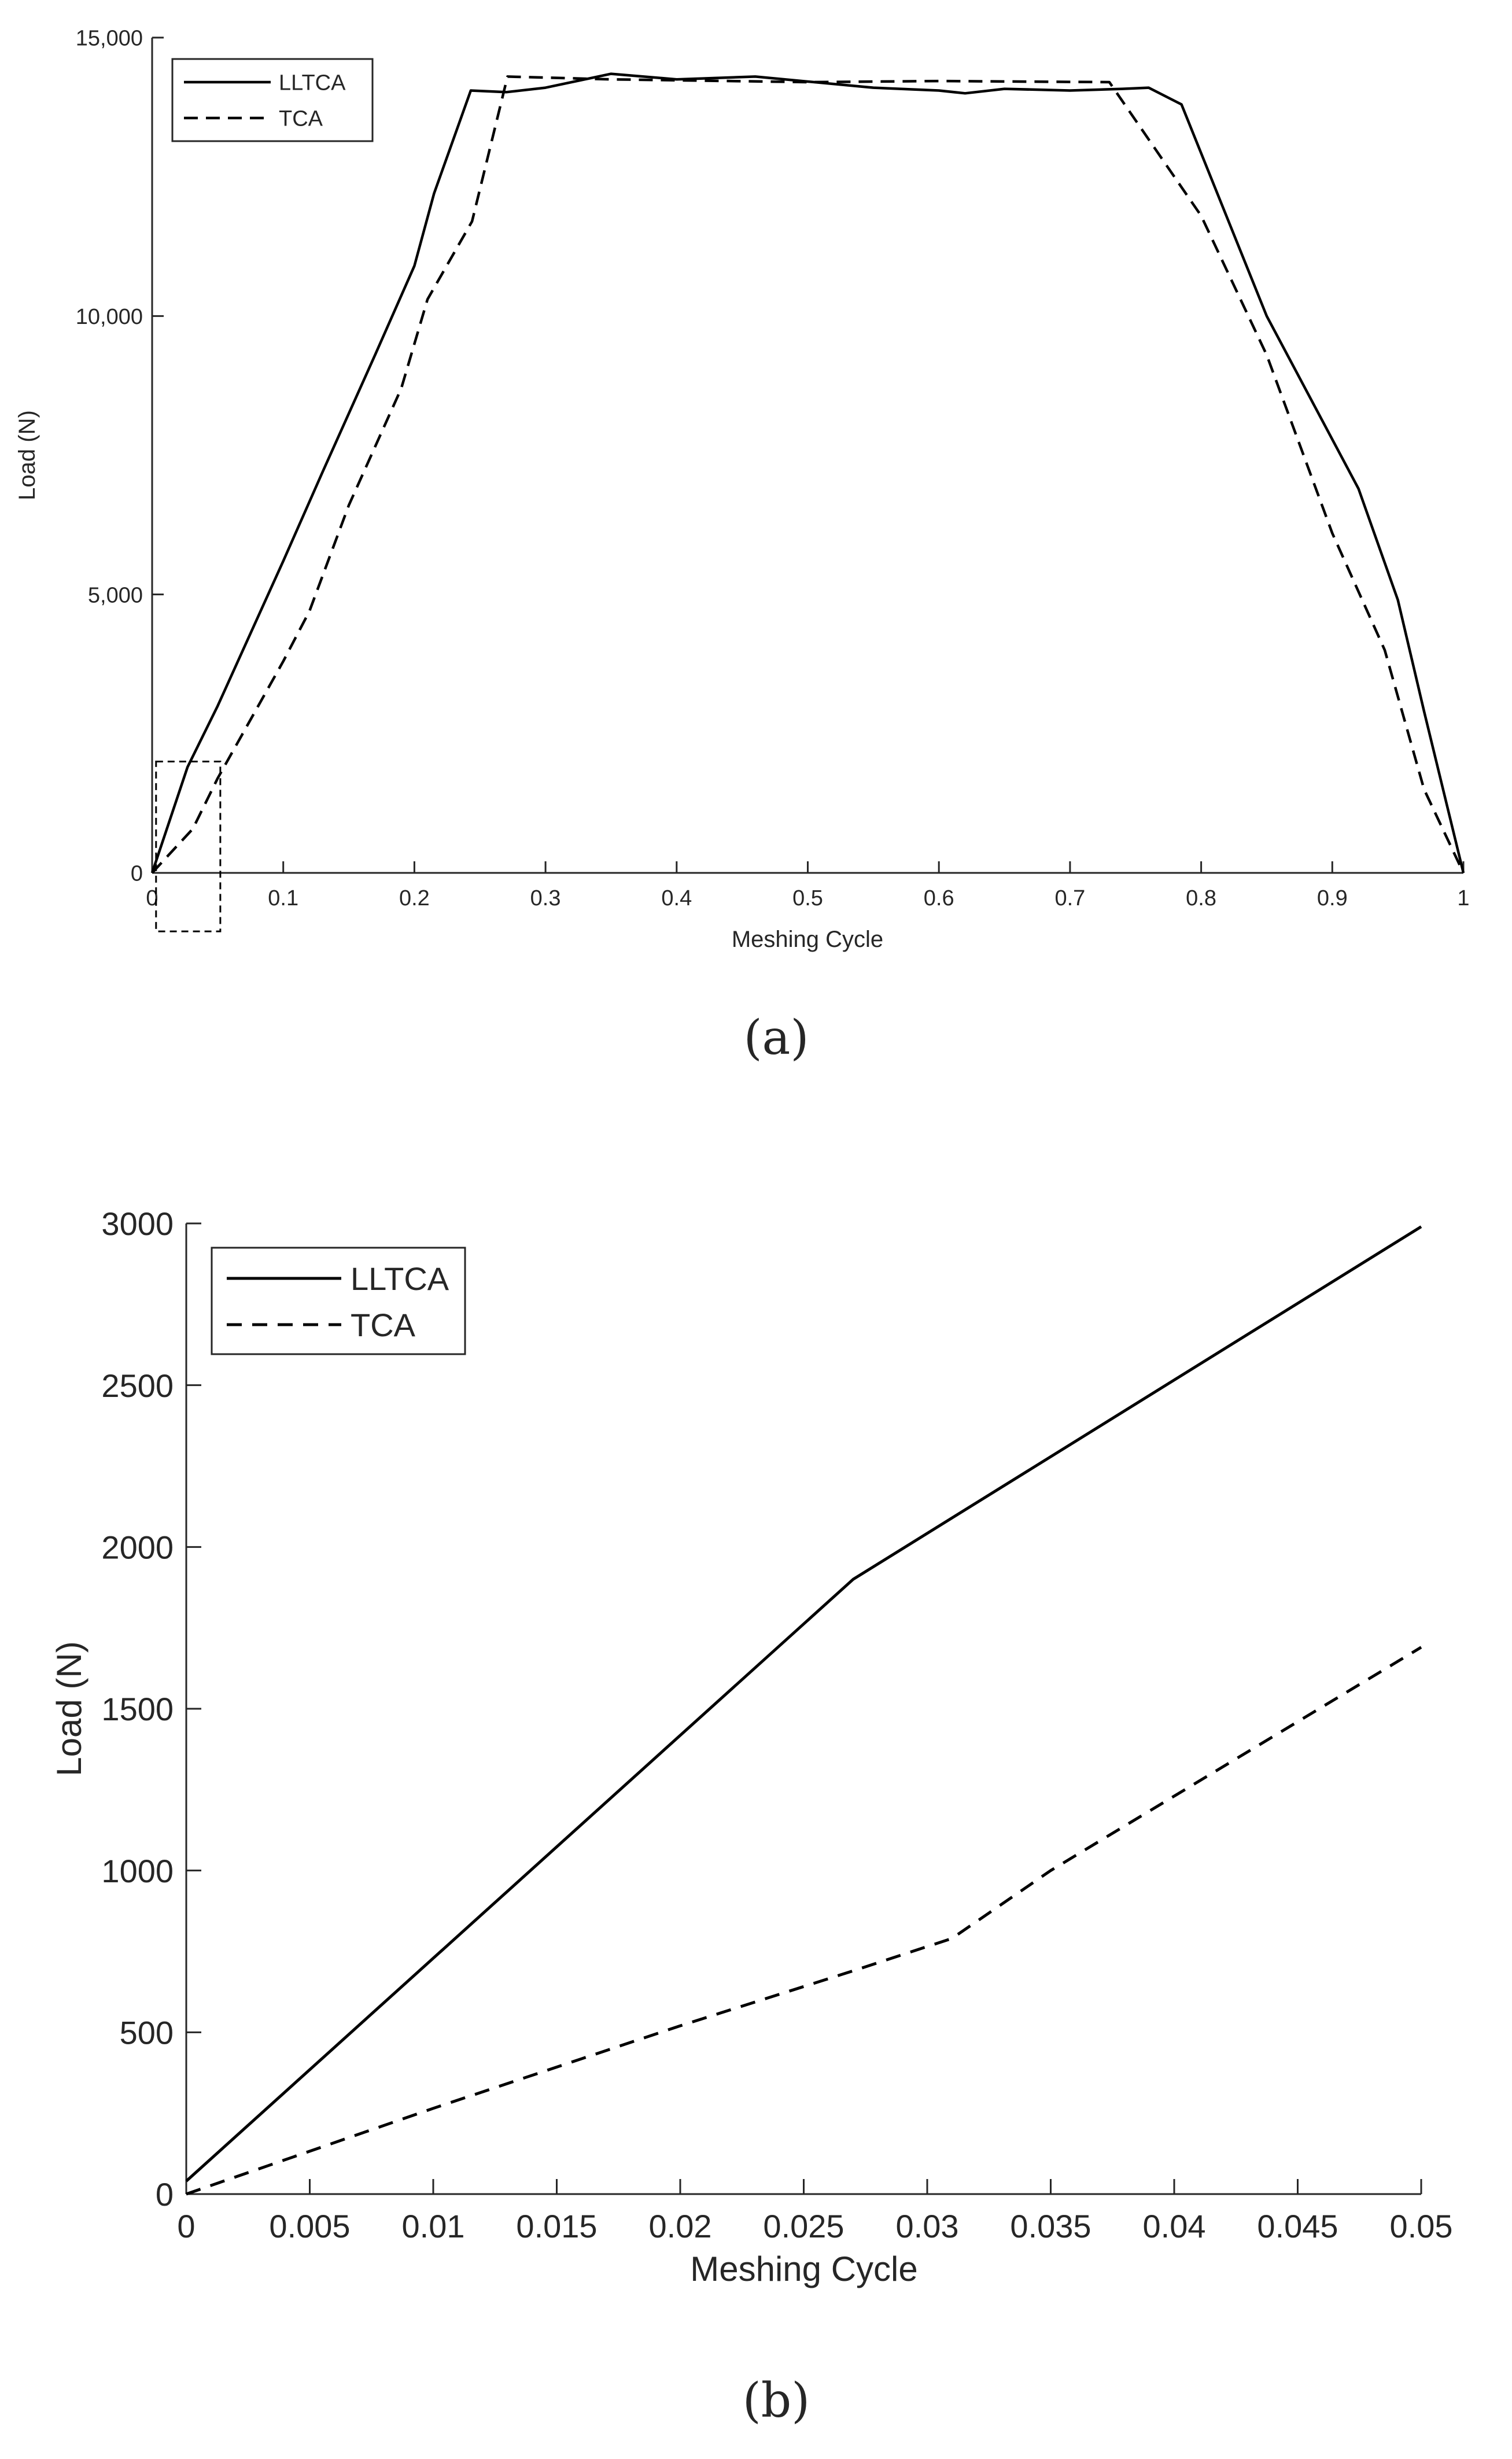 Image resolution: width=1512 pixels, height=2459 pixels. What do you see at coordinates (927, 2226) in the screenshot?
I see `x-tick-label: 0.03` at bounding box center [927, 2226].